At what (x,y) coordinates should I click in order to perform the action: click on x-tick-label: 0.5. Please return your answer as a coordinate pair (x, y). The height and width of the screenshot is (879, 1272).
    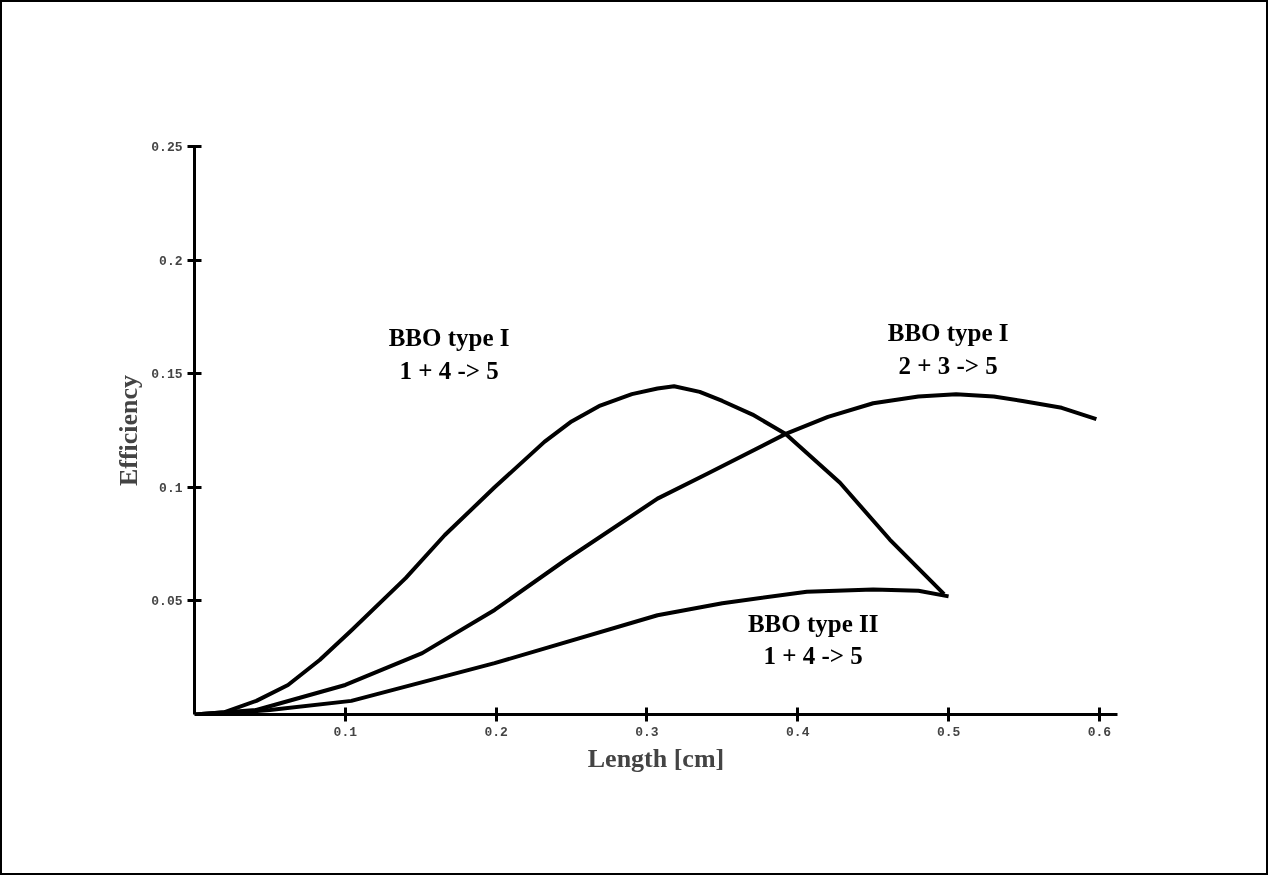
    Looking at the image, I should click on (948, 732).